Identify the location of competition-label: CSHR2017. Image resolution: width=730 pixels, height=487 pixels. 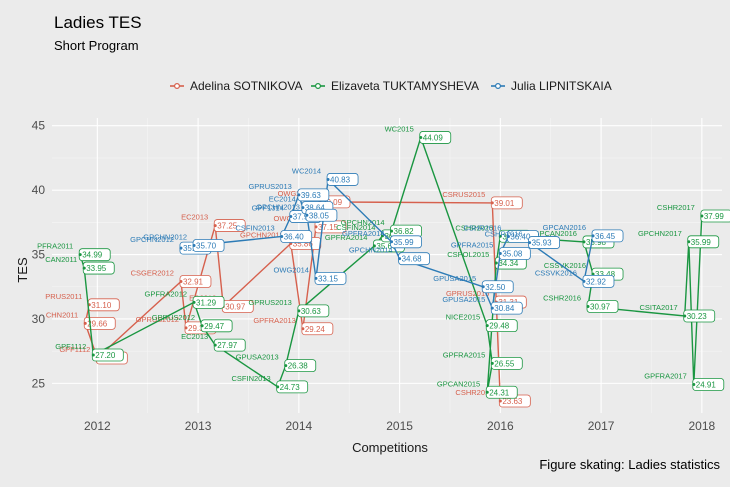
(676, 207).